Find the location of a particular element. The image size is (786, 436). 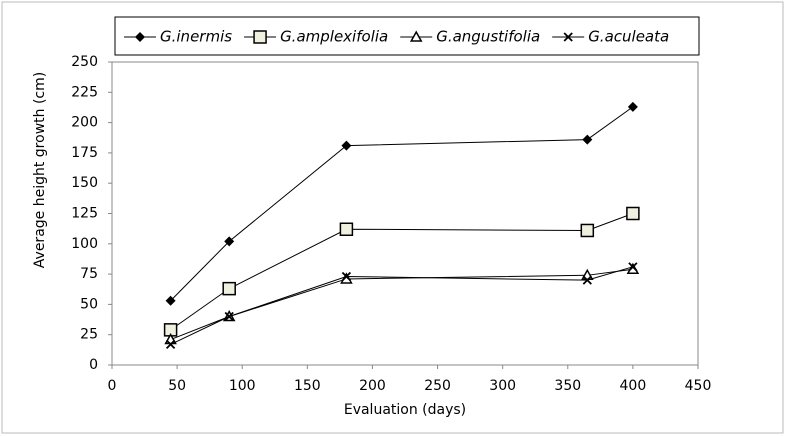

y-tick-label: 225 is located at coordinates (84, 92).